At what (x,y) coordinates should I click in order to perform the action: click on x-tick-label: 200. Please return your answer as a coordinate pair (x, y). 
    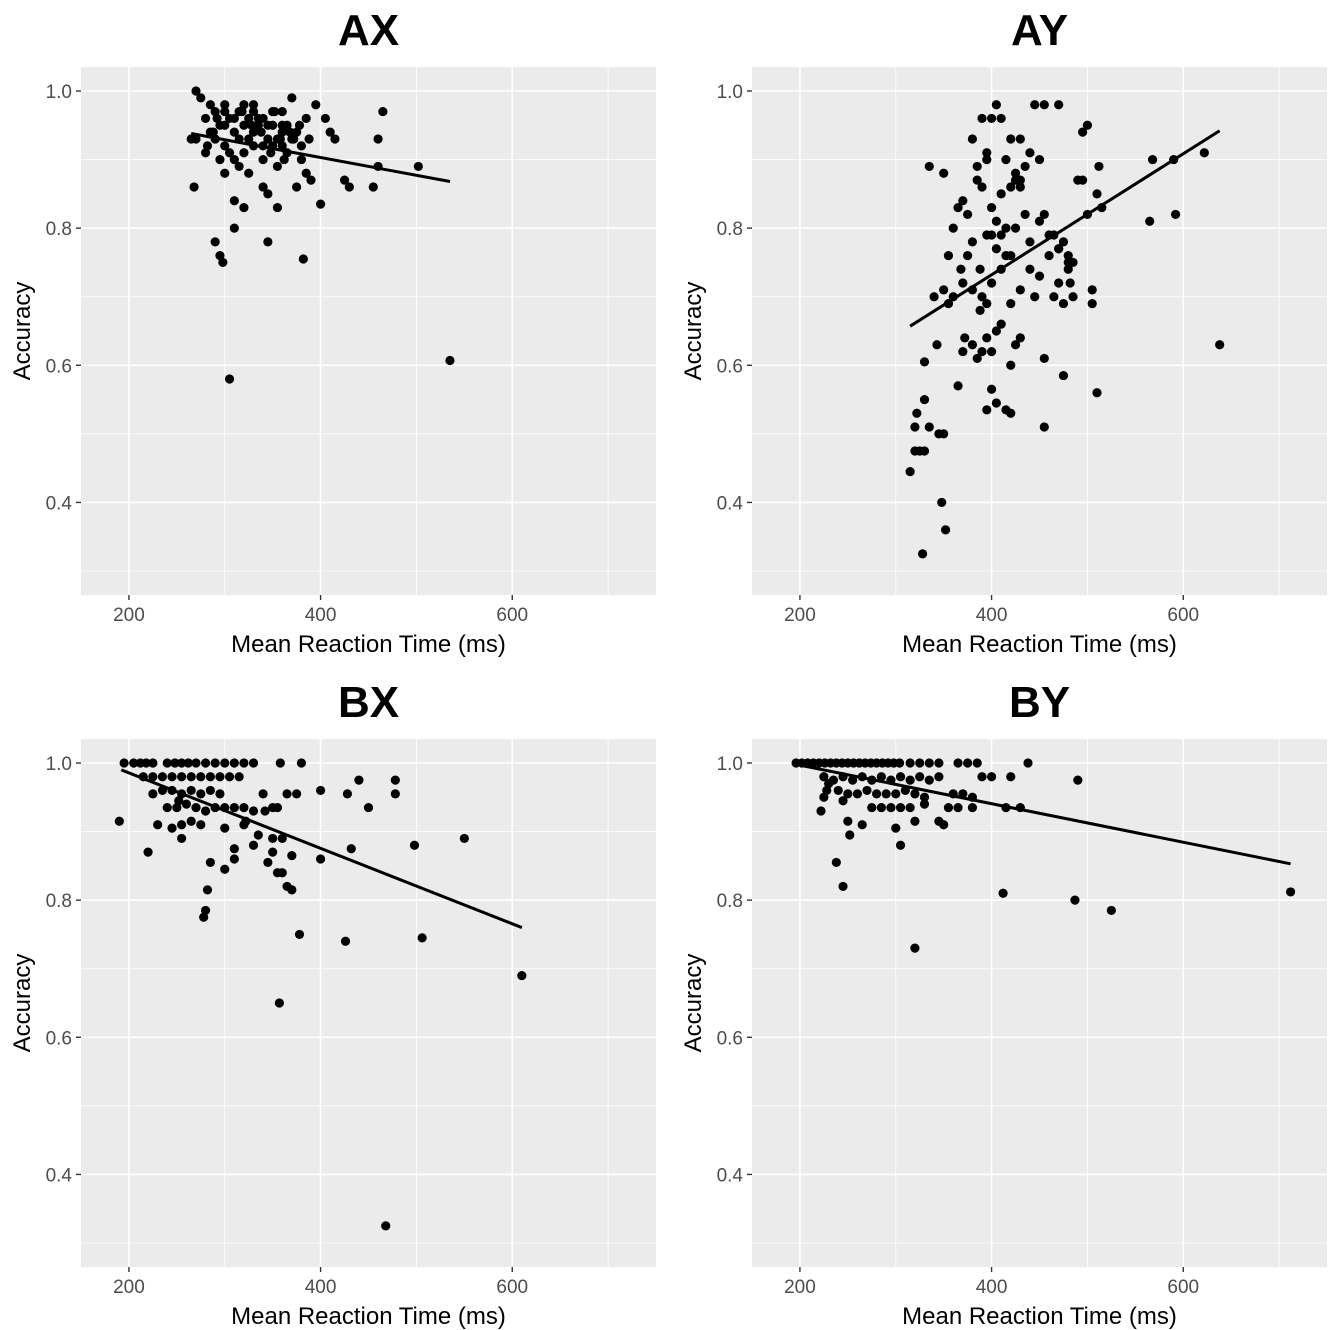
    Looking at the image, I should click on (129, 615).